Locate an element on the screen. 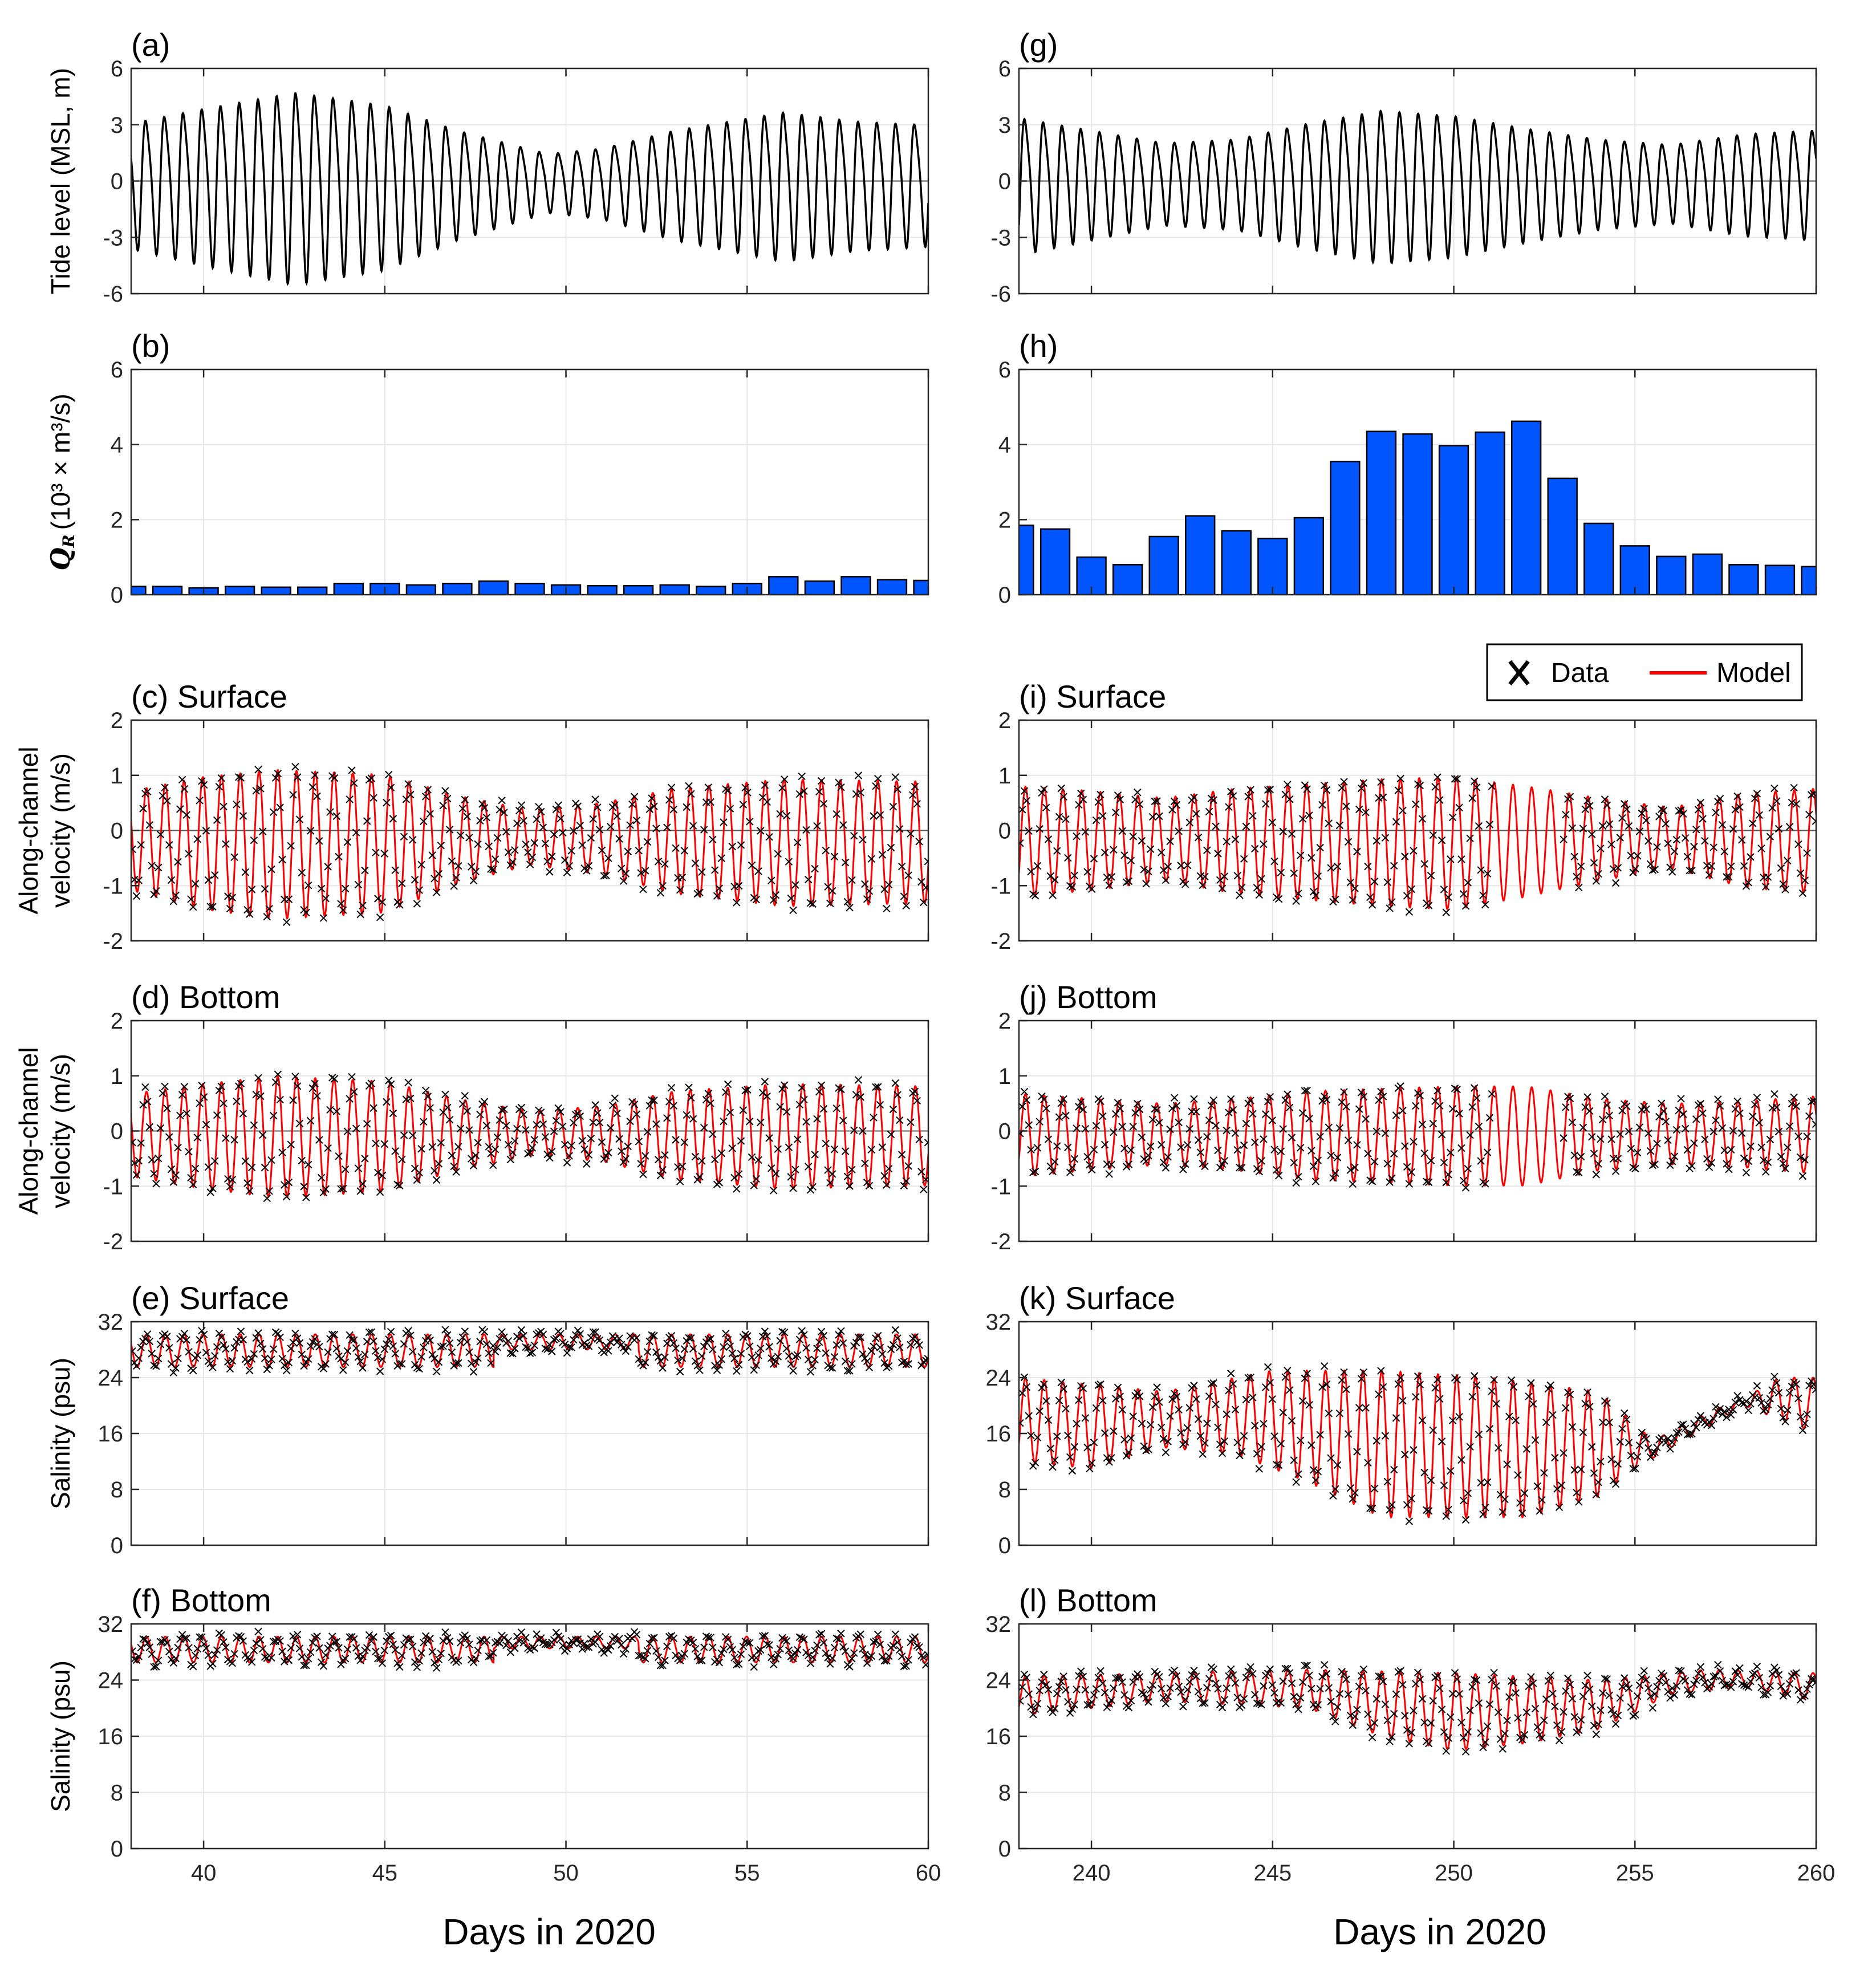  left-x-axis-title: Days in 2020 is located at coordinates (549, 1932).